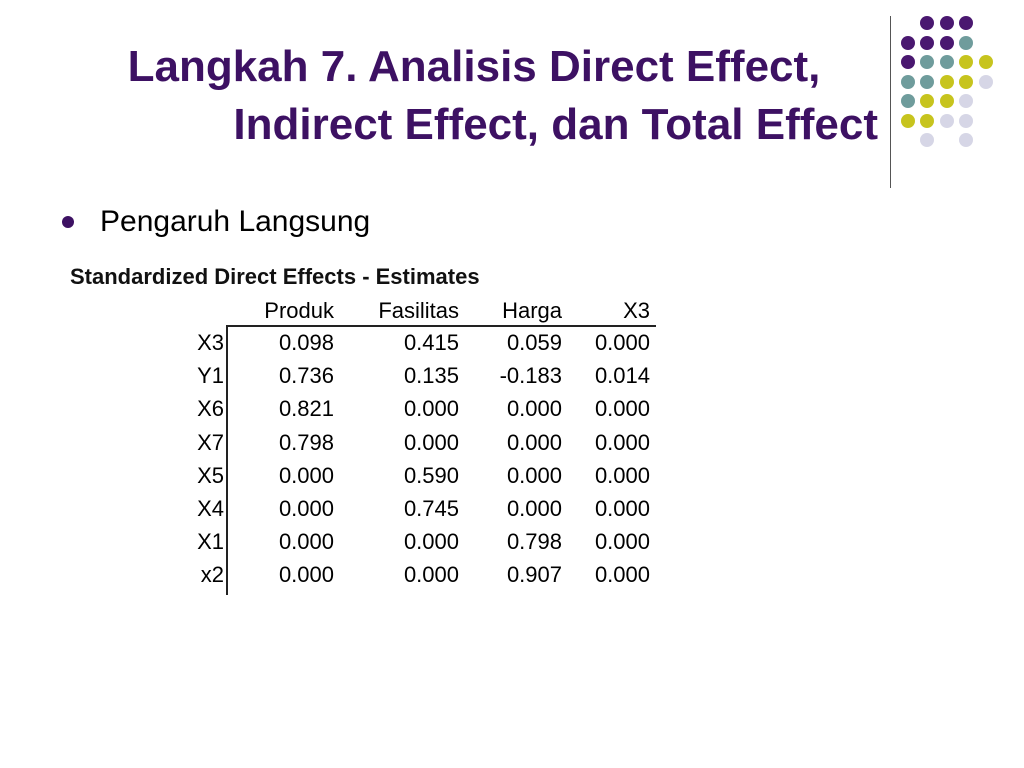 This screenshot has height=768, width=1024. I want to click on column-header: X3, so click(636, 310).